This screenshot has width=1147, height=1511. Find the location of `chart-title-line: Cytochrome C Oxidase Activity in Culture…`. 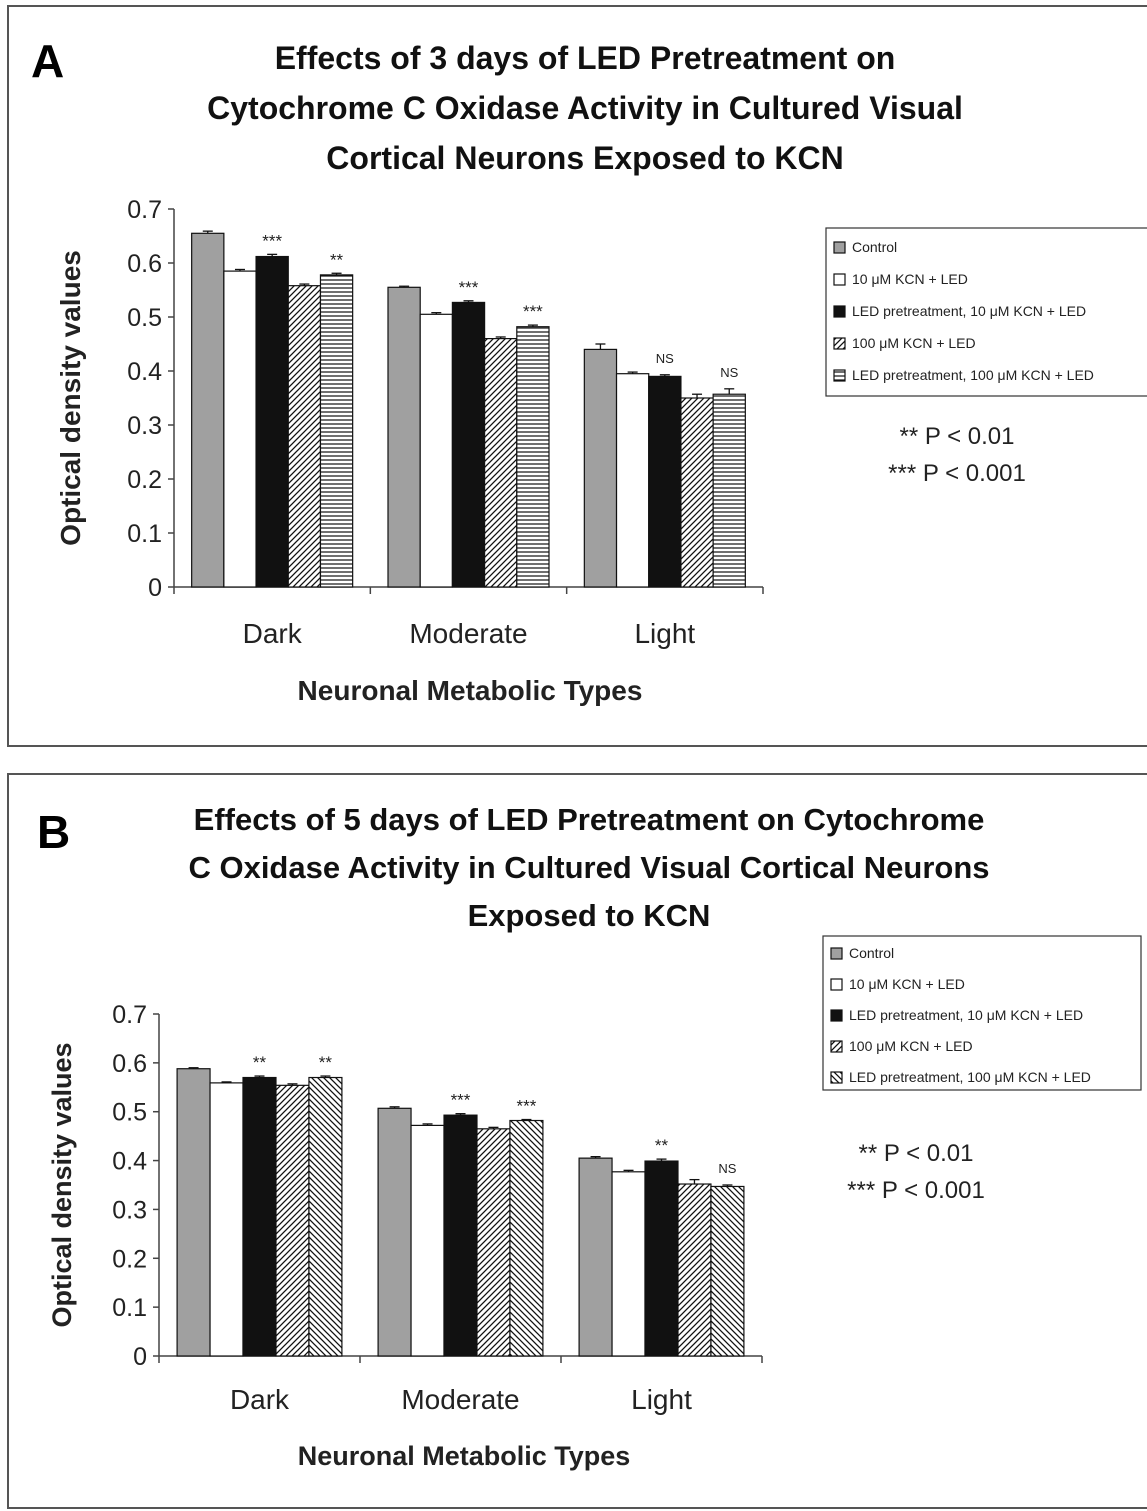

chart-title-line: Cytochrome C Oxidase Activity in Culture… is located at coordinates (585, 108).